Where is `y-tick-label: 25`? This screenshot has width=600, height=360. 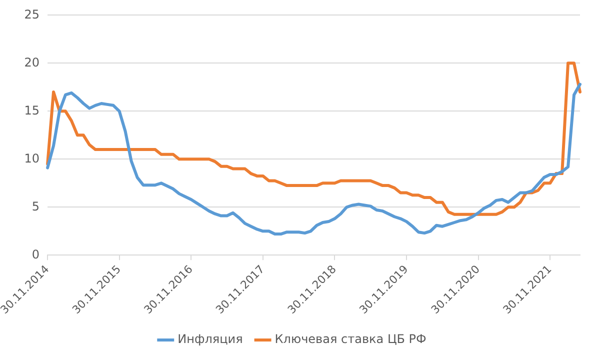
y-tick-label: 25 is located at coordinates (32, 14).